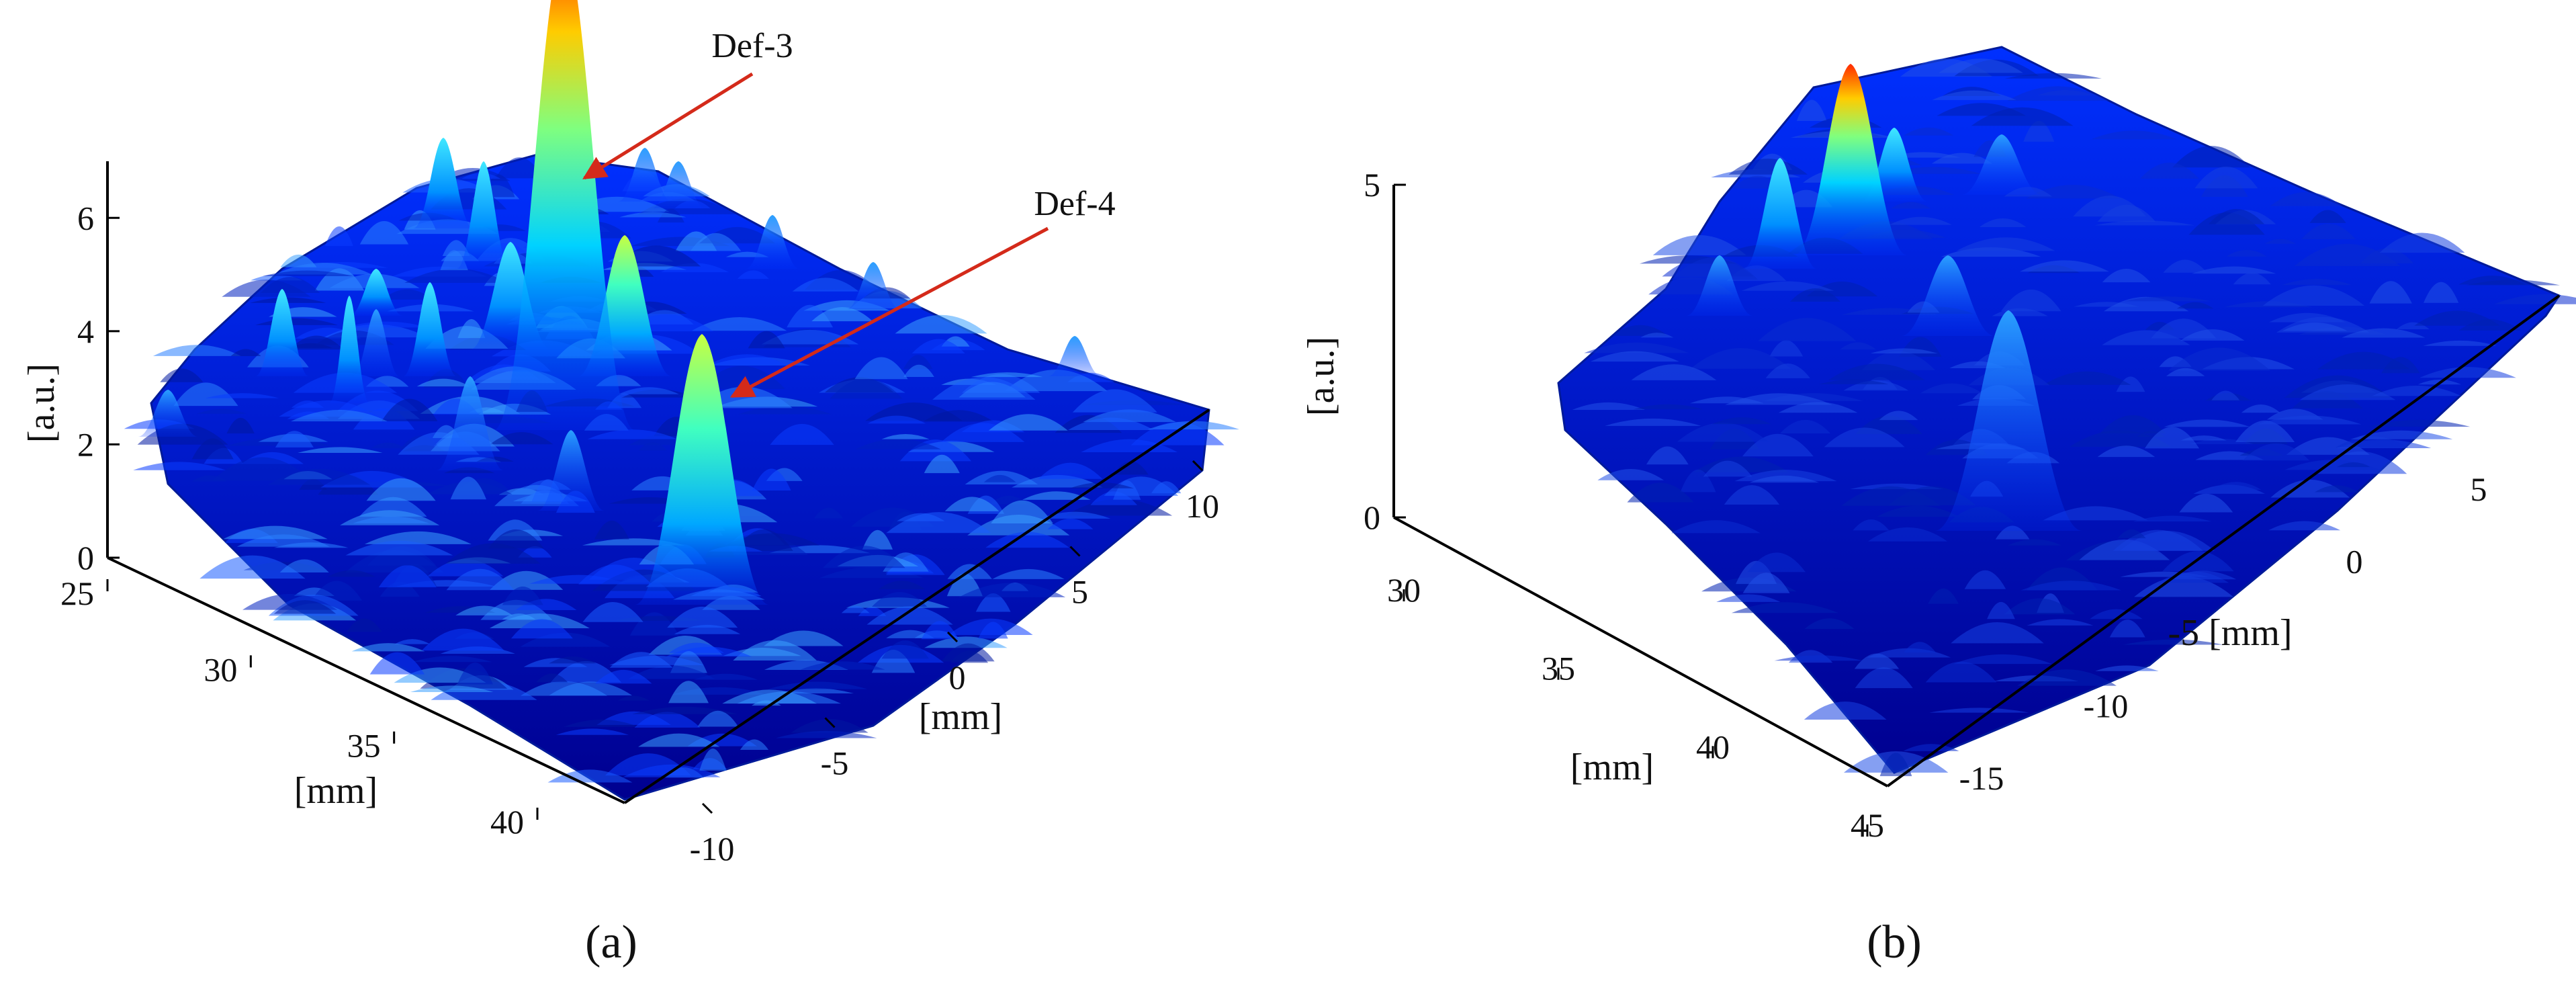 Image resolution: width=2576 pixels, height=981 pixels. I want to click on z-tick-label-b: 5, so click(1372, 185).